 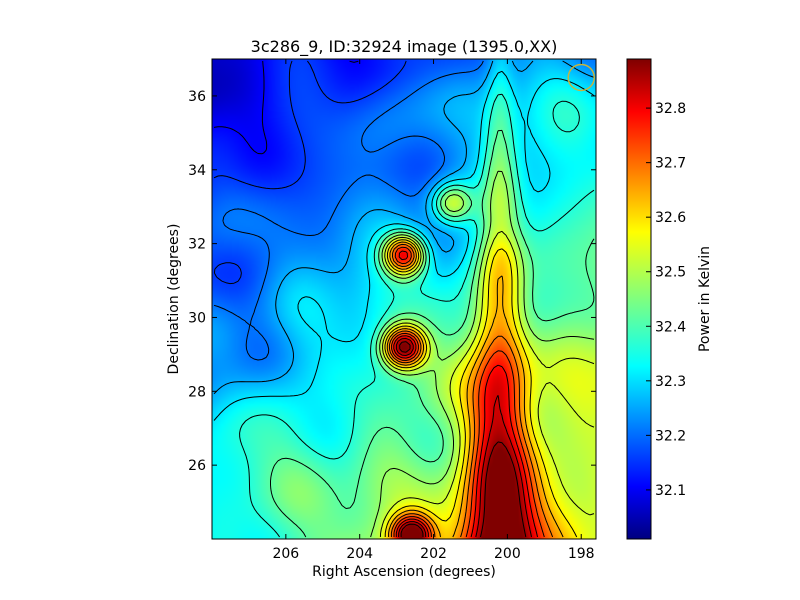 What do you see at coordinates (174, 299) in the screenshot?
I see `y-axis-label: Declination (degrees)` at bounding box center [174, 299].